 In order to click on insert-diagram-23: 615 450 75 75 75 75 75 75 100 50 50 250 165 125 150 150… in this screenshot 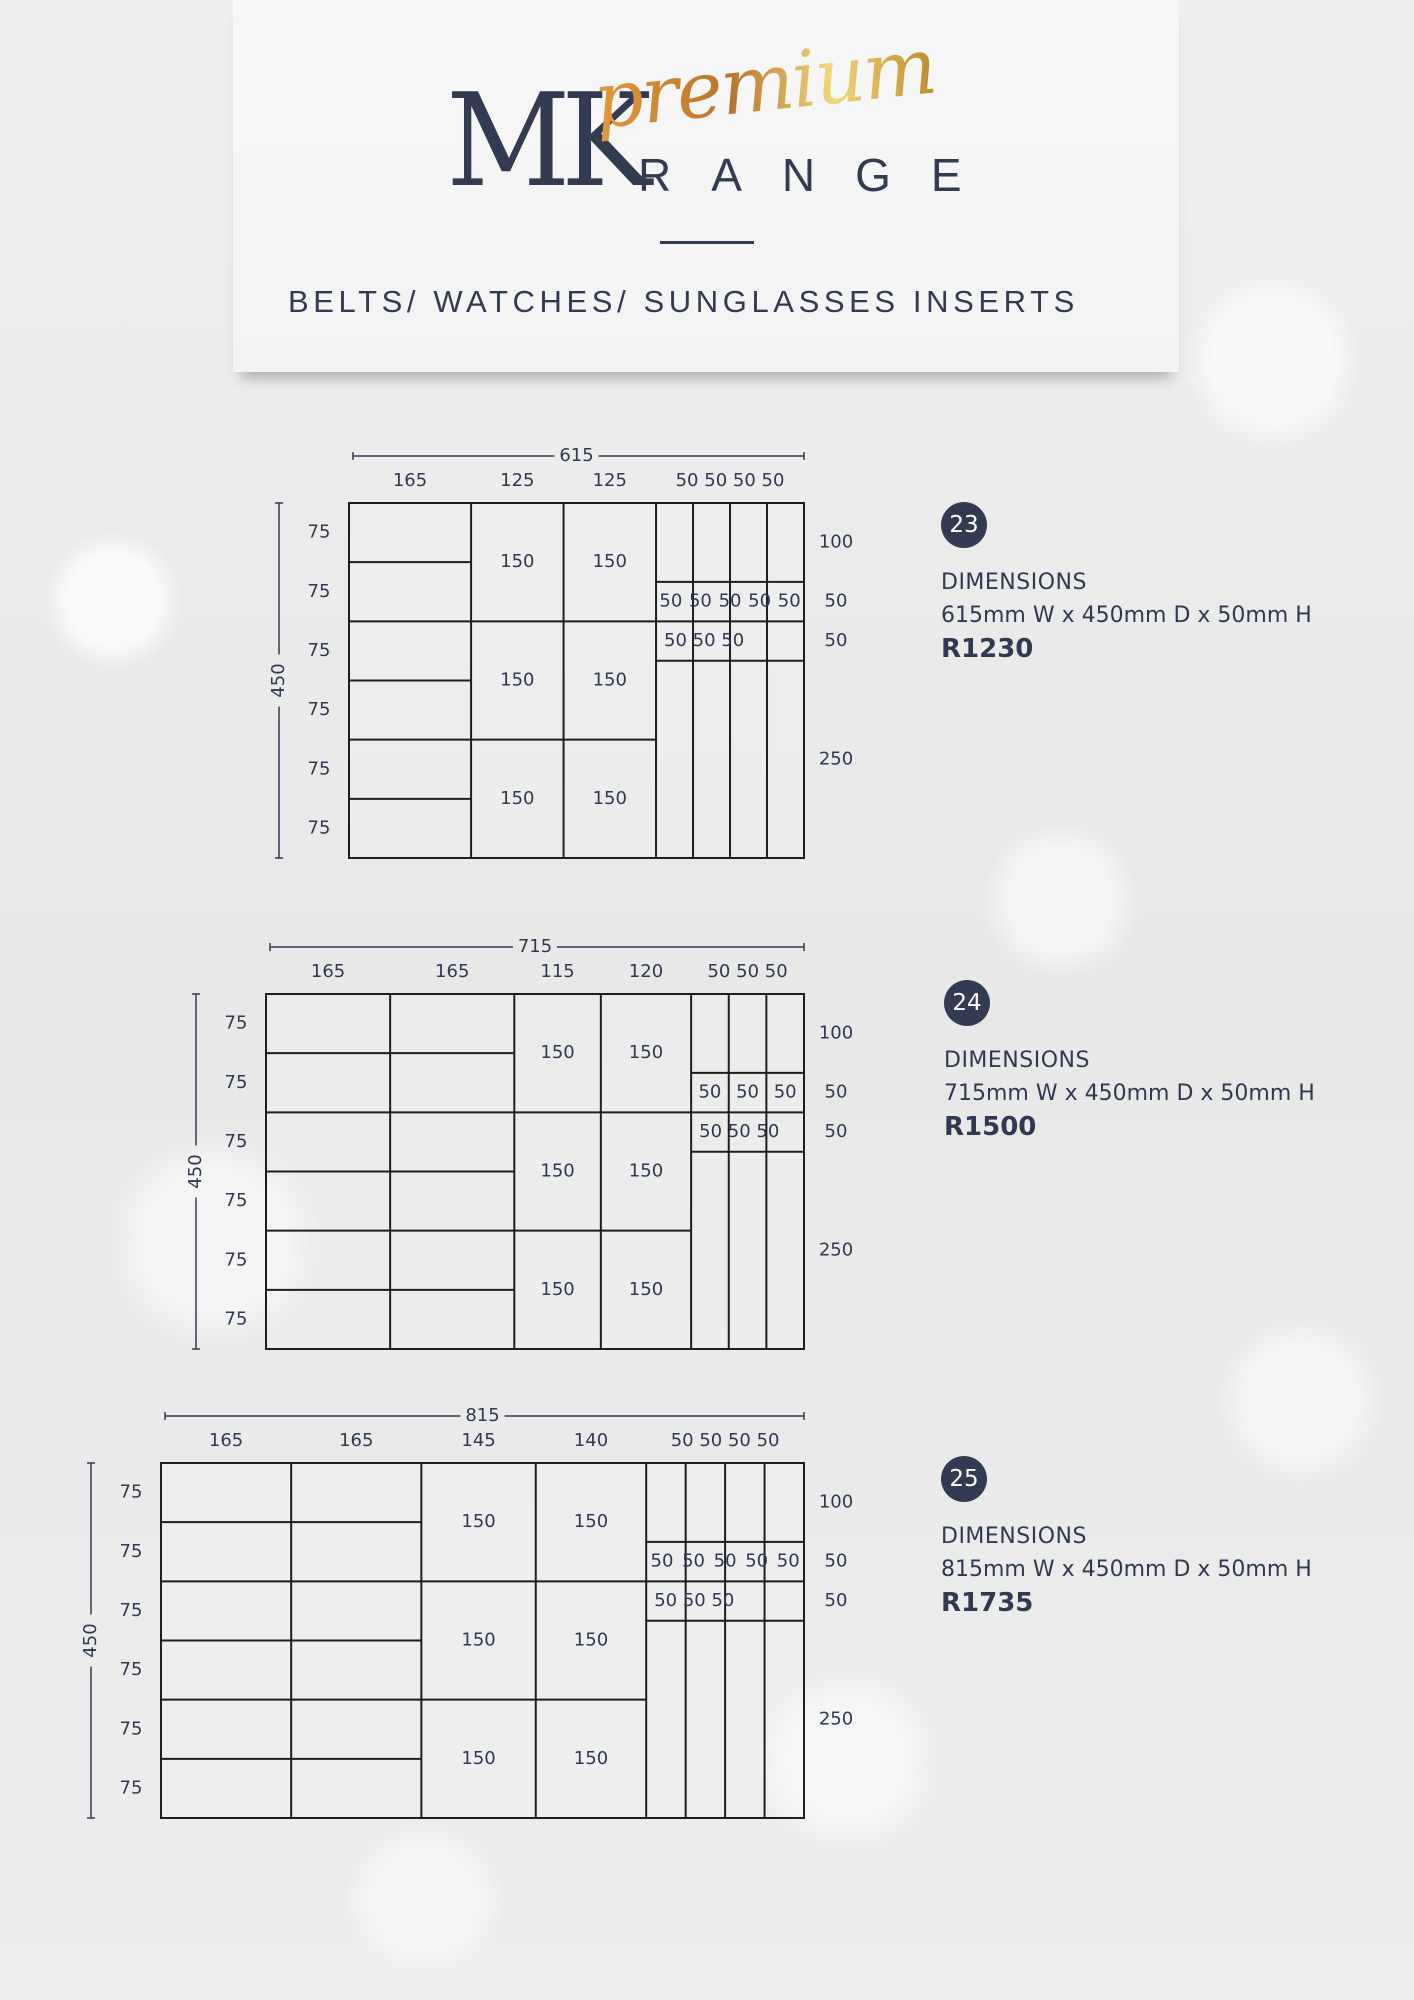, I will do `click(560, 652)`.